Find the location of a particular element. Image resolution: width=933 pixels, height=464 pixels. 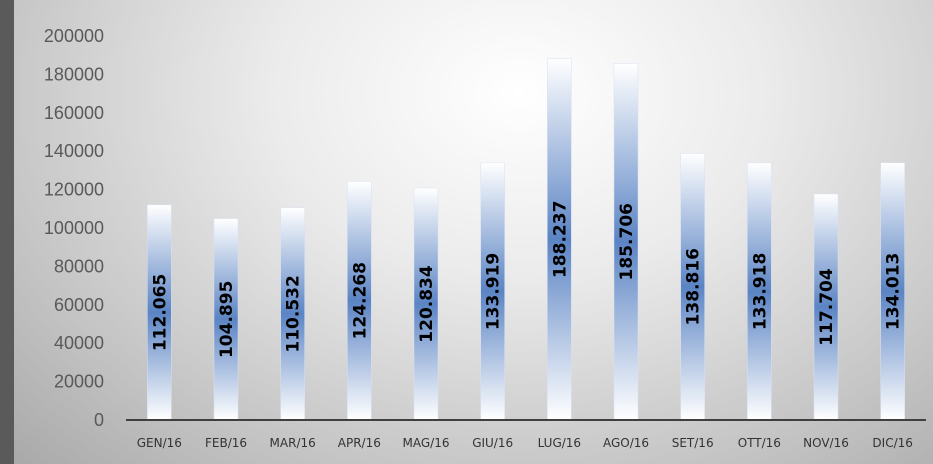

bar-value-label: 117.704 is located at coordinates (827, 307).